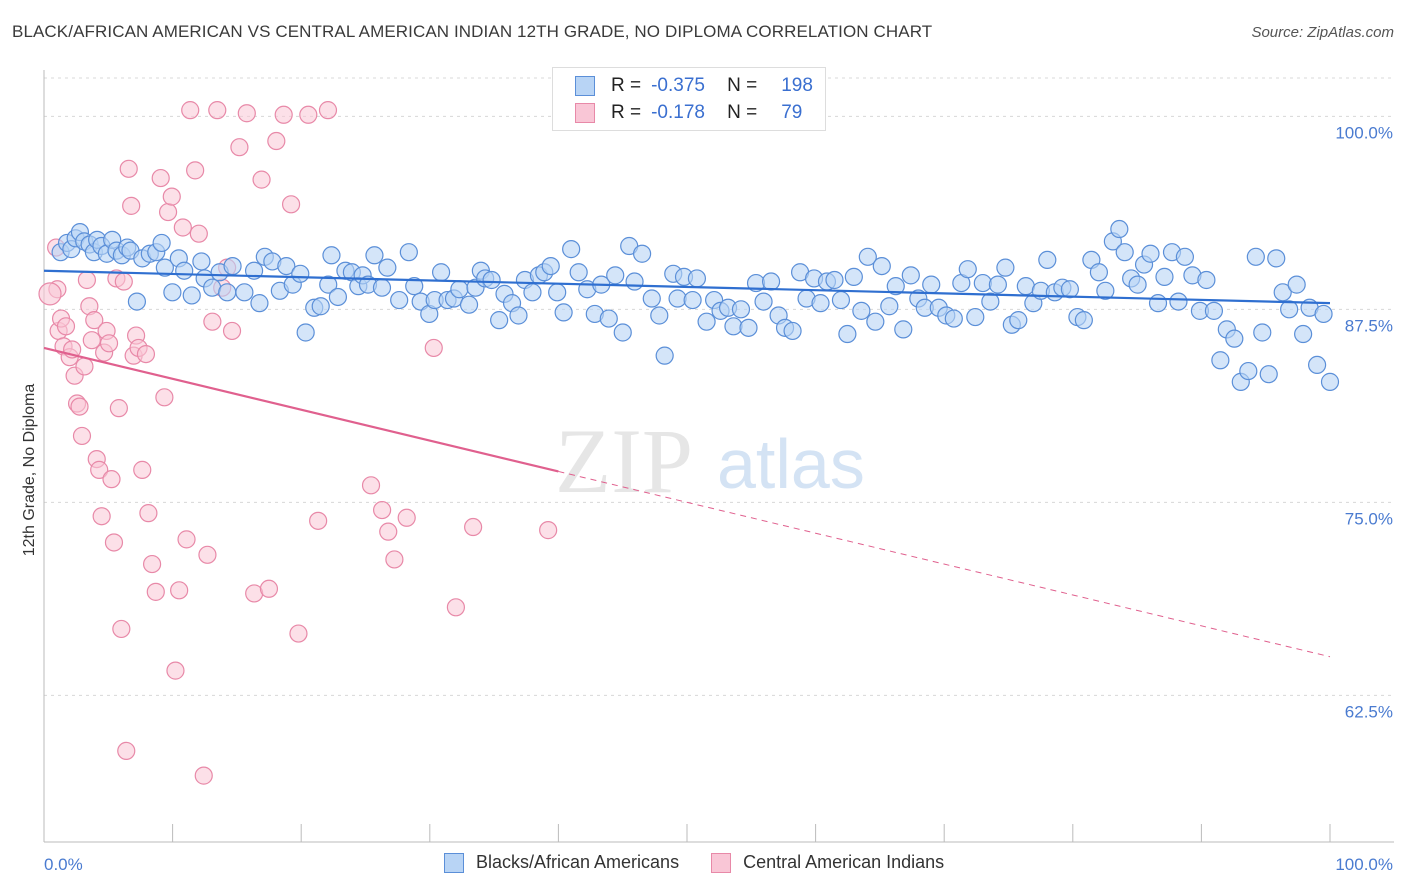 The image size is (1406, 892). Describe the element at coordinates (561, 862) in the screenshot. I see `legend-item-blacks: Blacks/African Americans` at that location.